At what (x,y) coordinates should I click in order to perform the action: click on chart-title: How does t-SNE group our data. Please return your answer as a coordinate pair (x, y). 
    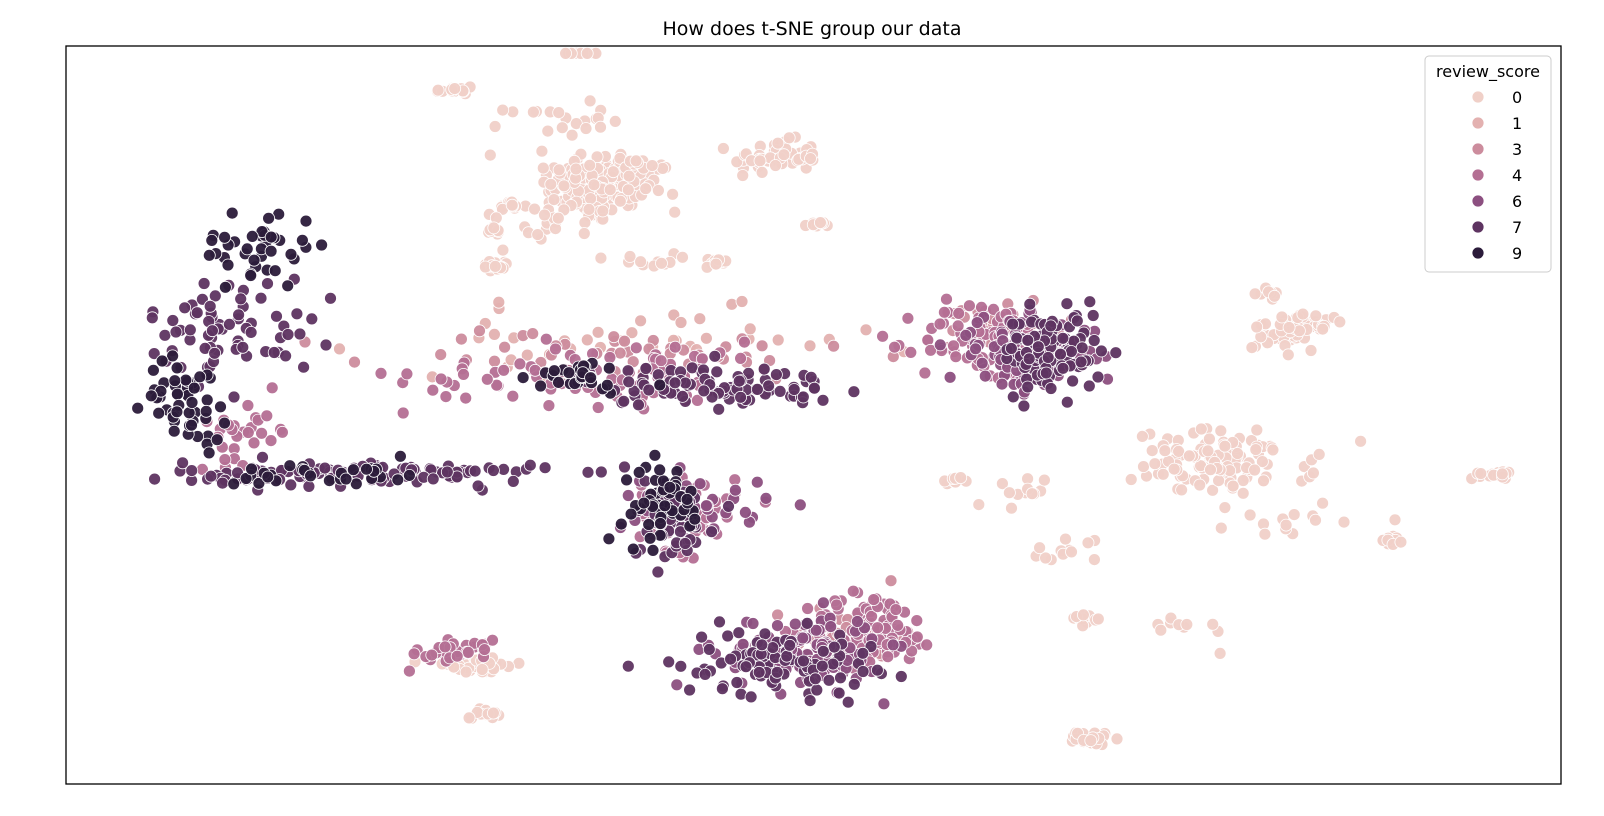
    Looking at the image, I should click on (812, 29).